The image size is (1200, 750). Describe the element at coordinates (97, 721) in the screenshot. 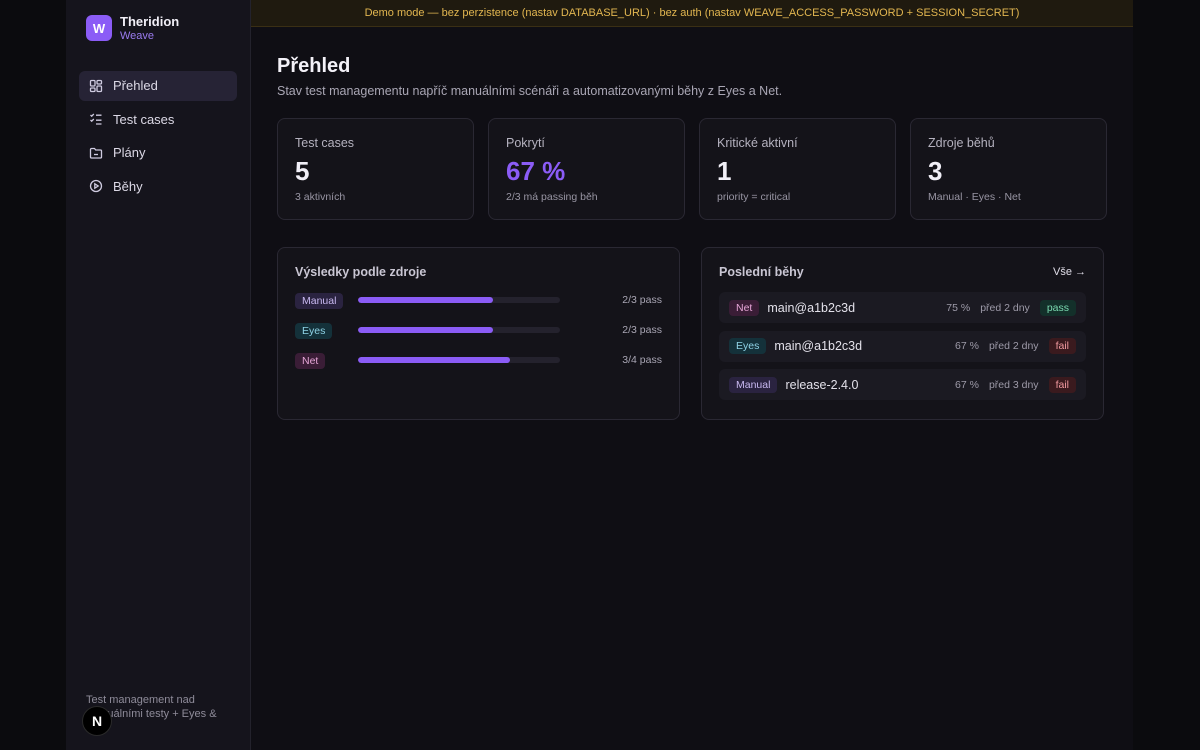

I see `framework-badge: N` at that location.